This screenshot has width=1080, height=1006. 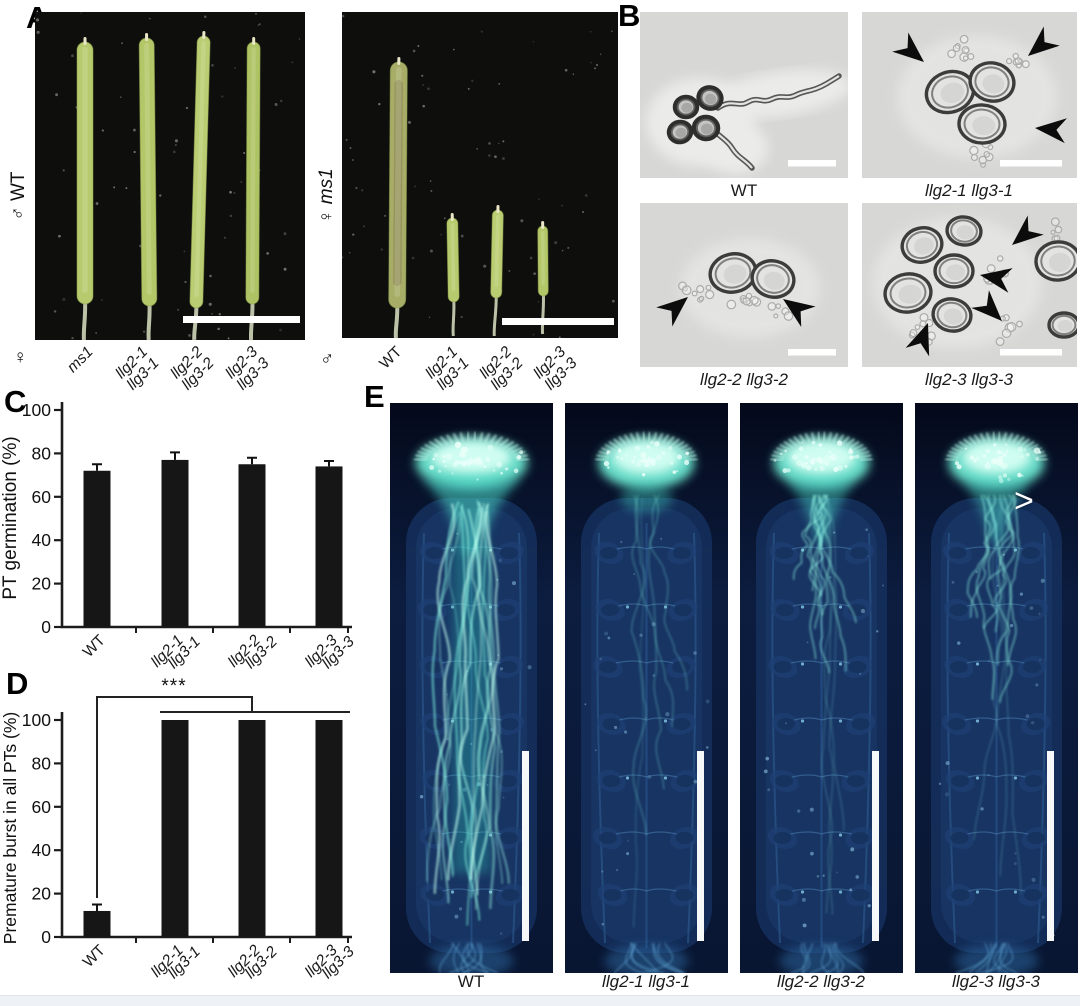 I want to click on footer-strip, so click(x=540, y=1000).